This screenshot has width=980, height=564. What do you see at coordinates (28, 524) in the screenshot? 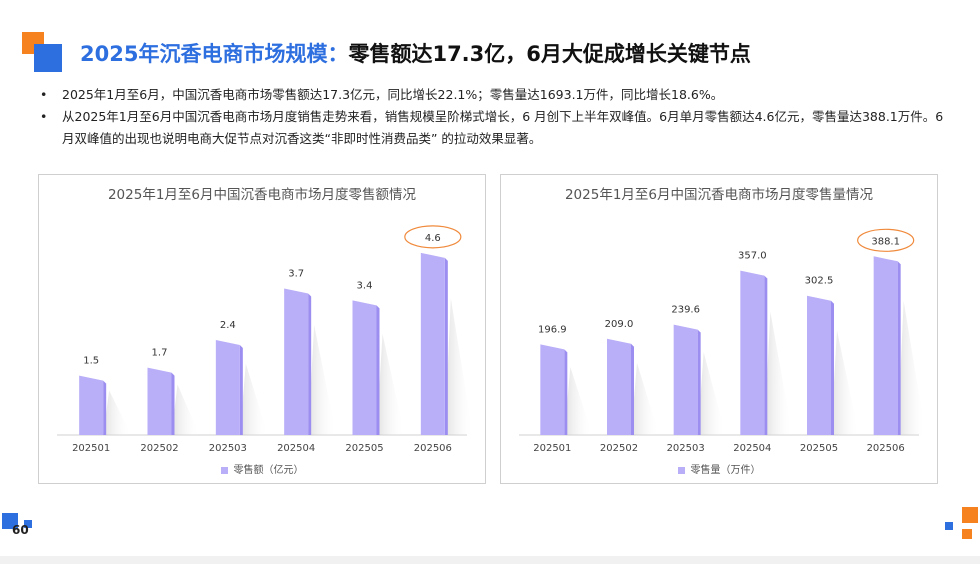
I see `decor-square-blue-tiny` at bounding box center [28, 524].